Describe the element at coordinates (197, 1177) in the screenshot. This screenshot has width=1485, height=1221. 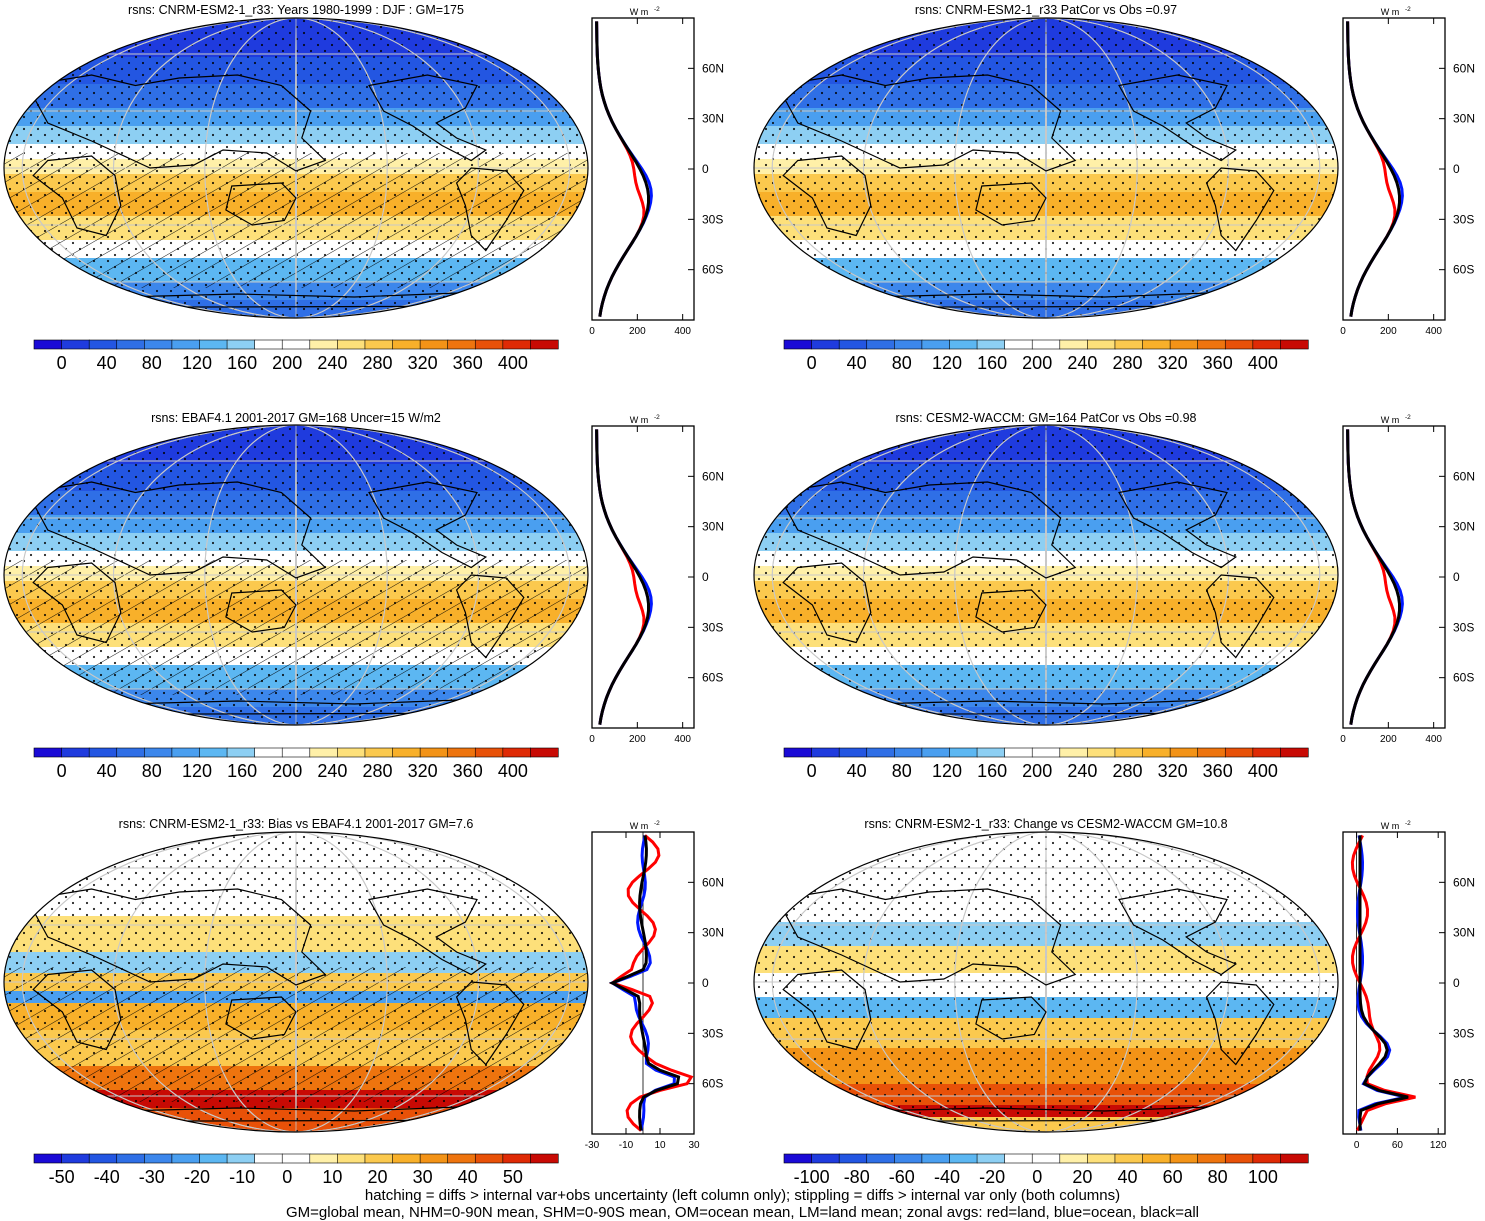
I see `colorbar-tick-label: -20` at that location.